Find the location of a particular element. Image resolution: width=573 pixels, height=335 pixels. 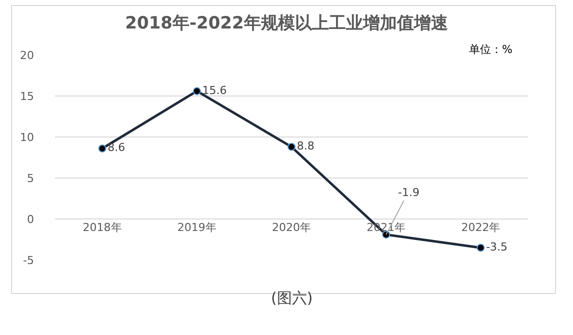

y-tick-label: -5 is located at coordinates (28, 260).